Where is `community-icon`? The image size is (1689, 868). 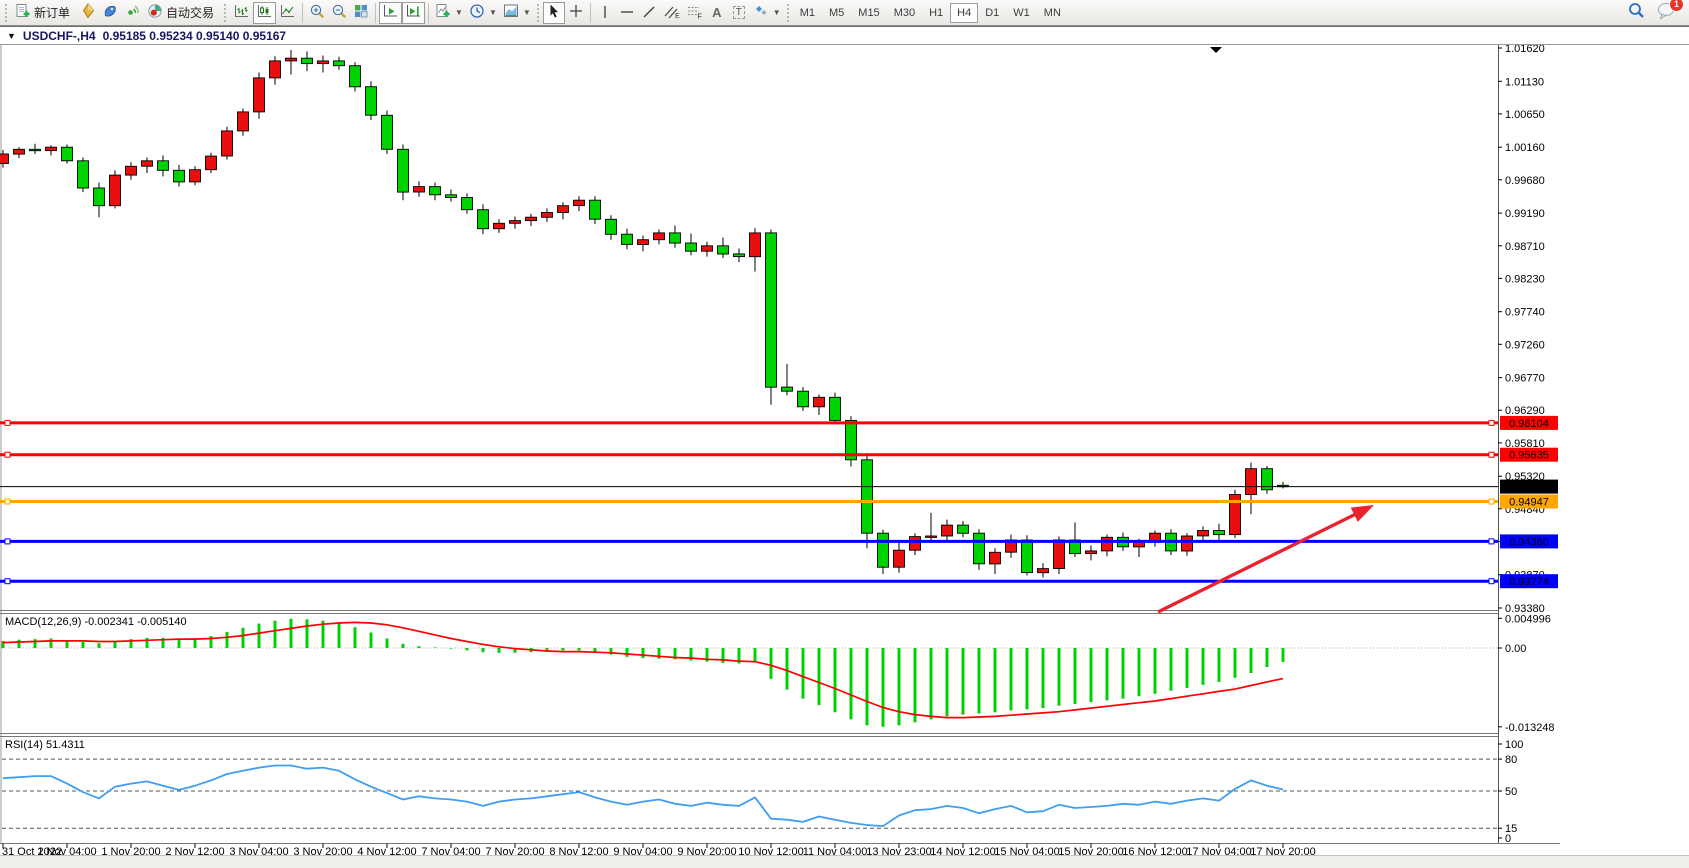
community-icon is located at coordinates (110, 12).